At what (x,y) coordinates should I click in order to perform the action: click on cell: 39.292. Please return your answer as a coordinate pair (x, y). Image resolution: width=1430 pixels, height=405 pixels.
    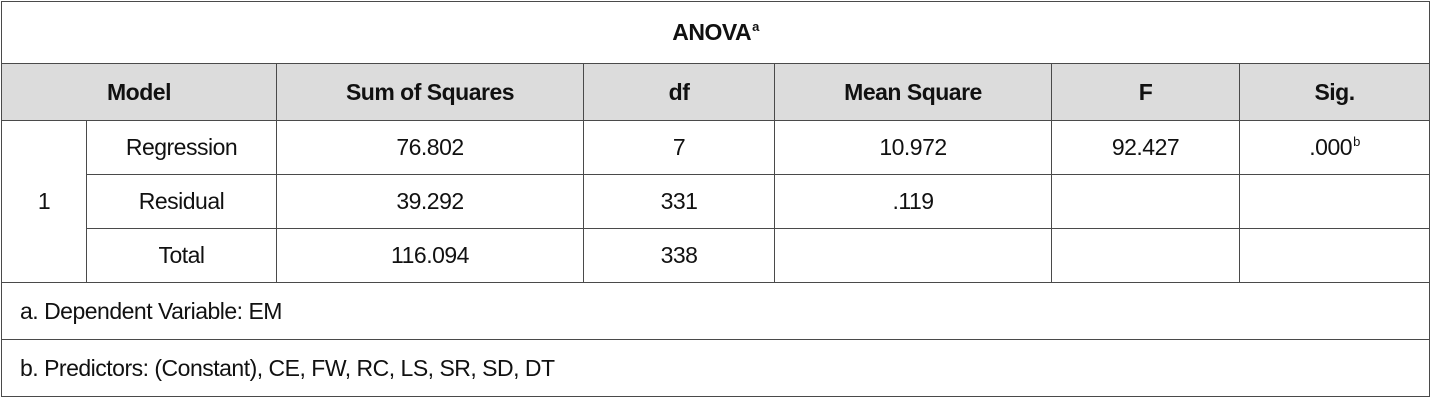
    Looking at the image, I should click on (430, 201).